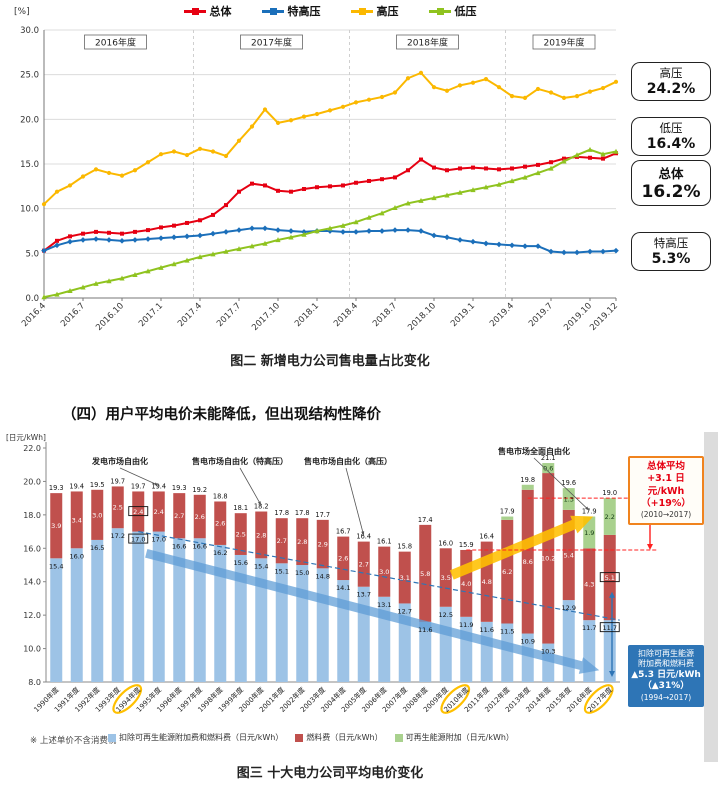 The image size is (718, 799). I want to click on base-value-label: 12.5, so click(446, 615).